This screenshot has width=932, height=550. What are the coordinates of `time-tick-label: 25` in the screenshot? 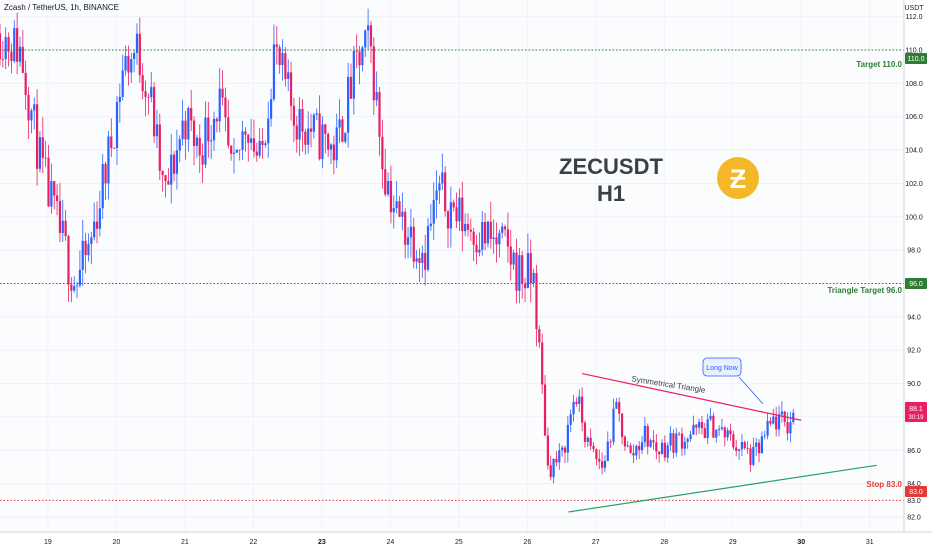 It's located at (459, 542).